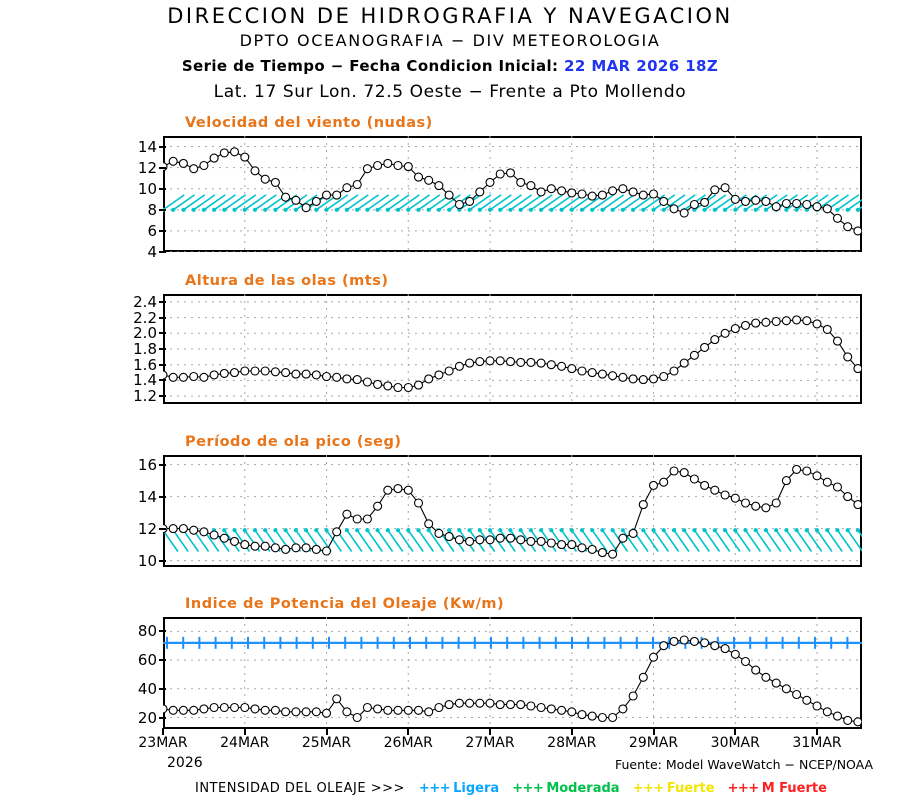 The width and height of the screenshot is (900, 800). I want to click on legend-item-m-fuerte: +++ M Fuerte, so click(784, 788).